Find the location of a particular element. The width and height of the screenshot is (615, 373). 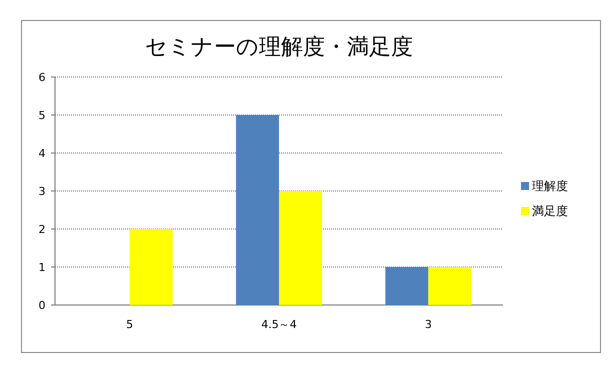

legend-label: 理解度 is located at coordinates (550, 186).